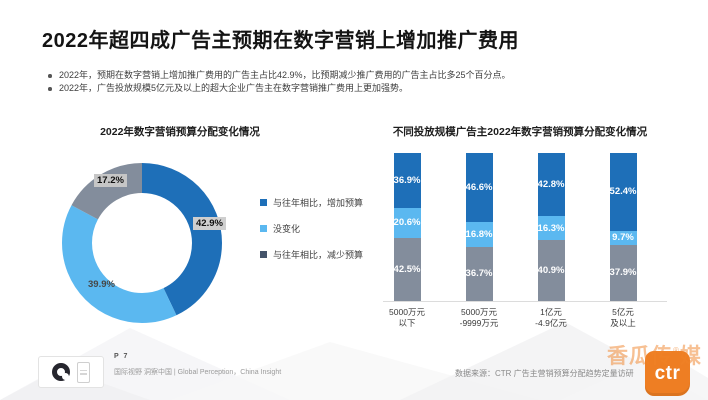  What do you see at coordinates (280, 41) in the screenshot?
I see `page-title: 2022年超四成广告主预期在数字营销上增加推广费用` at bounding box center [280, 41].